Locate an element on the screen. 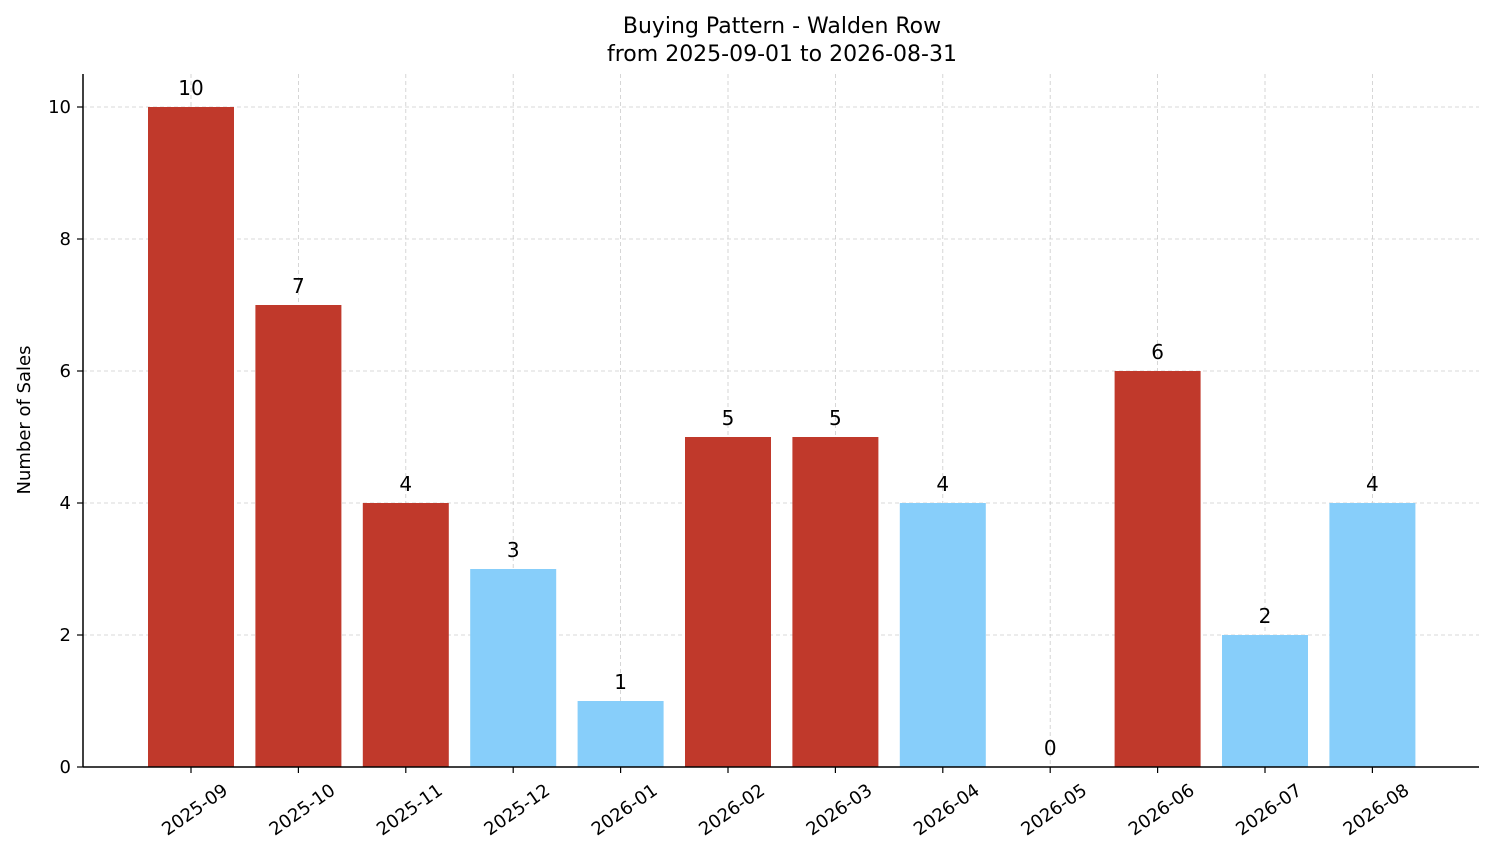  data-label-2025-09: 10 is located at coordinates (190, 88).